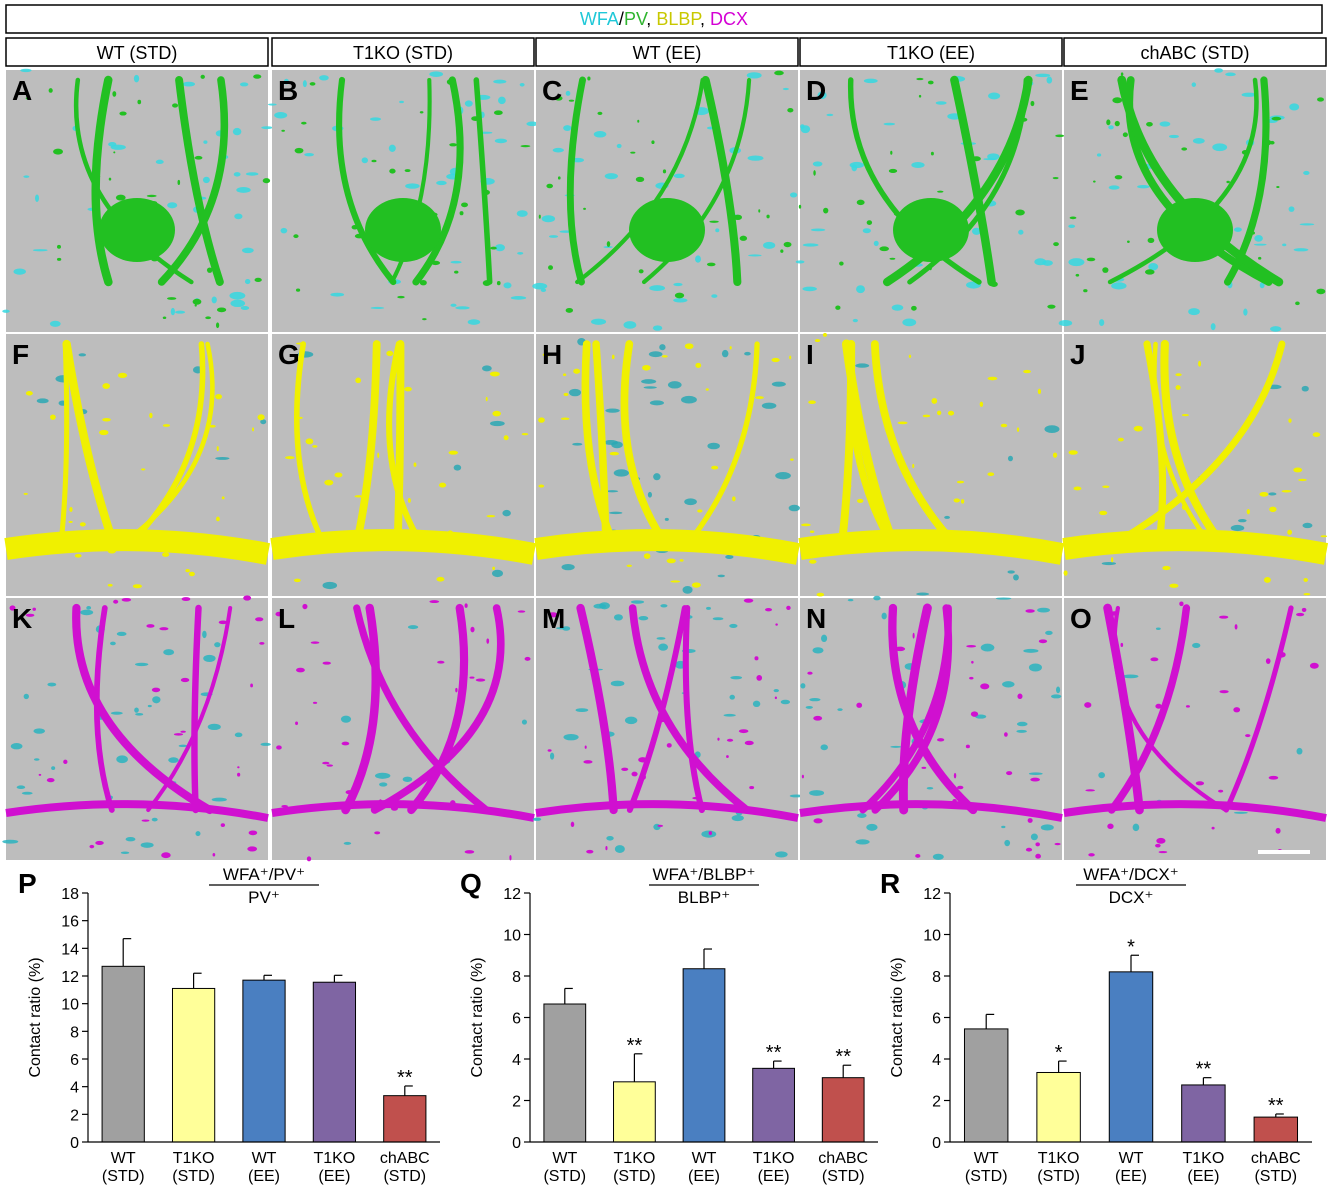 Image resolution: width=1328 pixels, height=1192 pixels. I want to click on column-header-box, so click(137, 52).